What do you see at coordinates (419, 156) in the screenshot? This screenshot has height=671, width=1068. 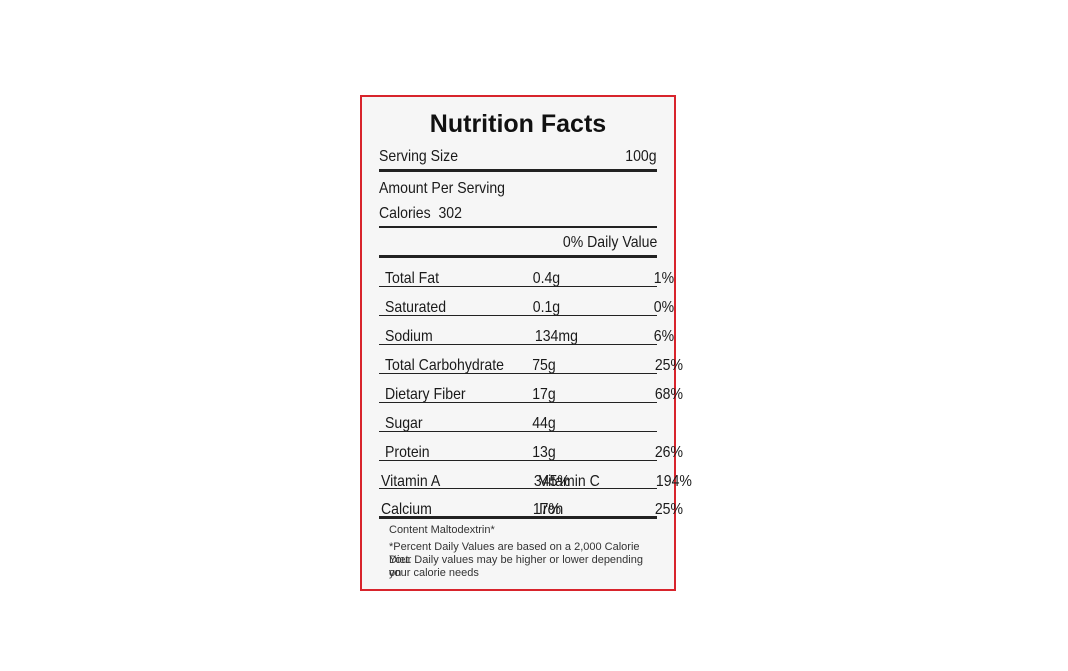 I see `serving-size-label: Serving Size` at bounding box center [419, 156].